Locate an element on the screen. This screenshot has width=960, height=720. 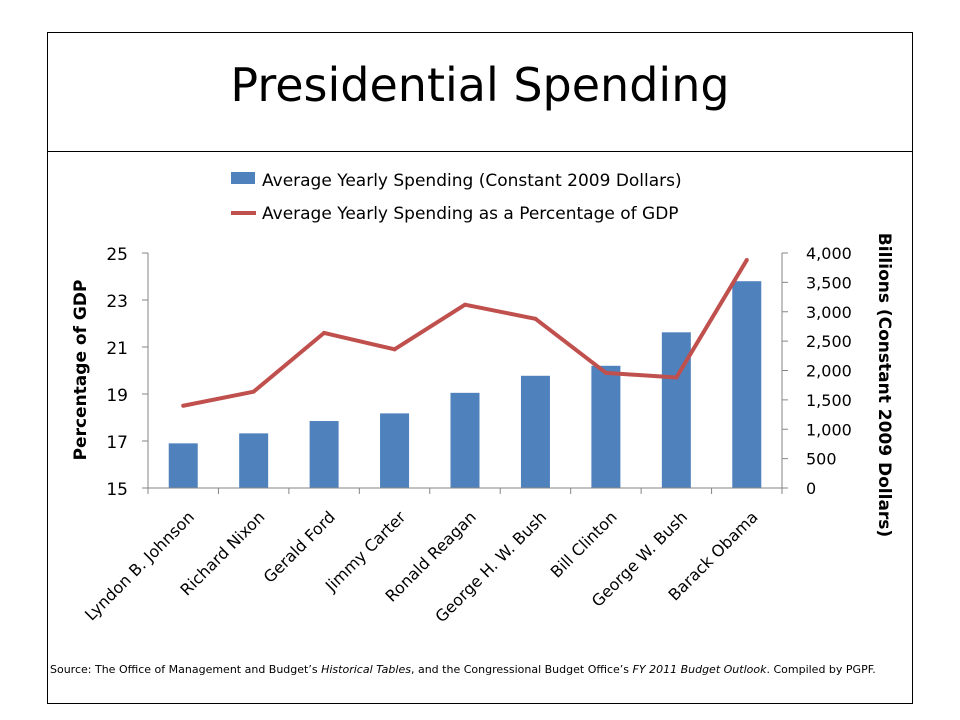
source-text-2: Historical Tables is located at coordinates (366, 669).